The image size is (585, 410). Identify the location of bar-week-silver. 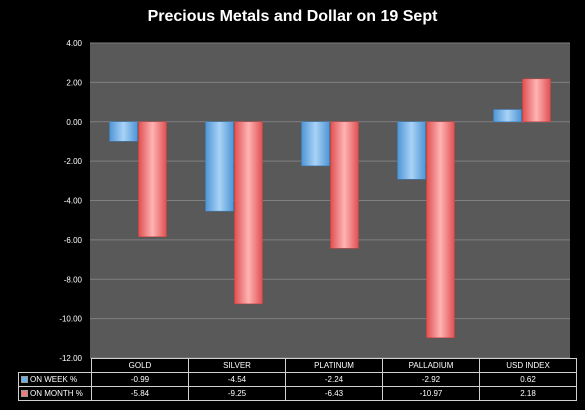
(219, 166).